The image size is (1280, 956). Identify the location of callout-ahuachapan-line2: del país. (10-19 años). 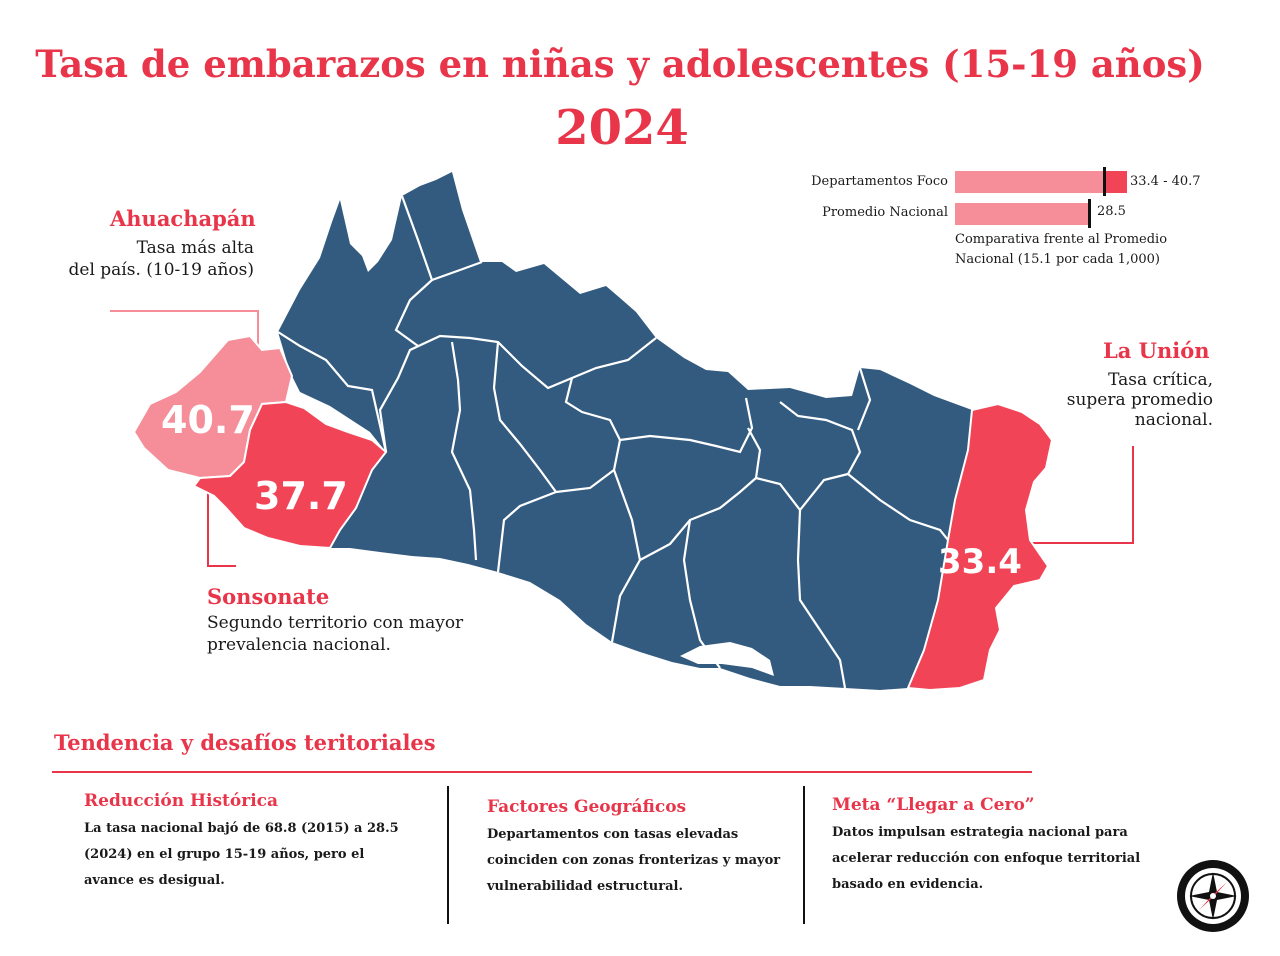
(161, 270).